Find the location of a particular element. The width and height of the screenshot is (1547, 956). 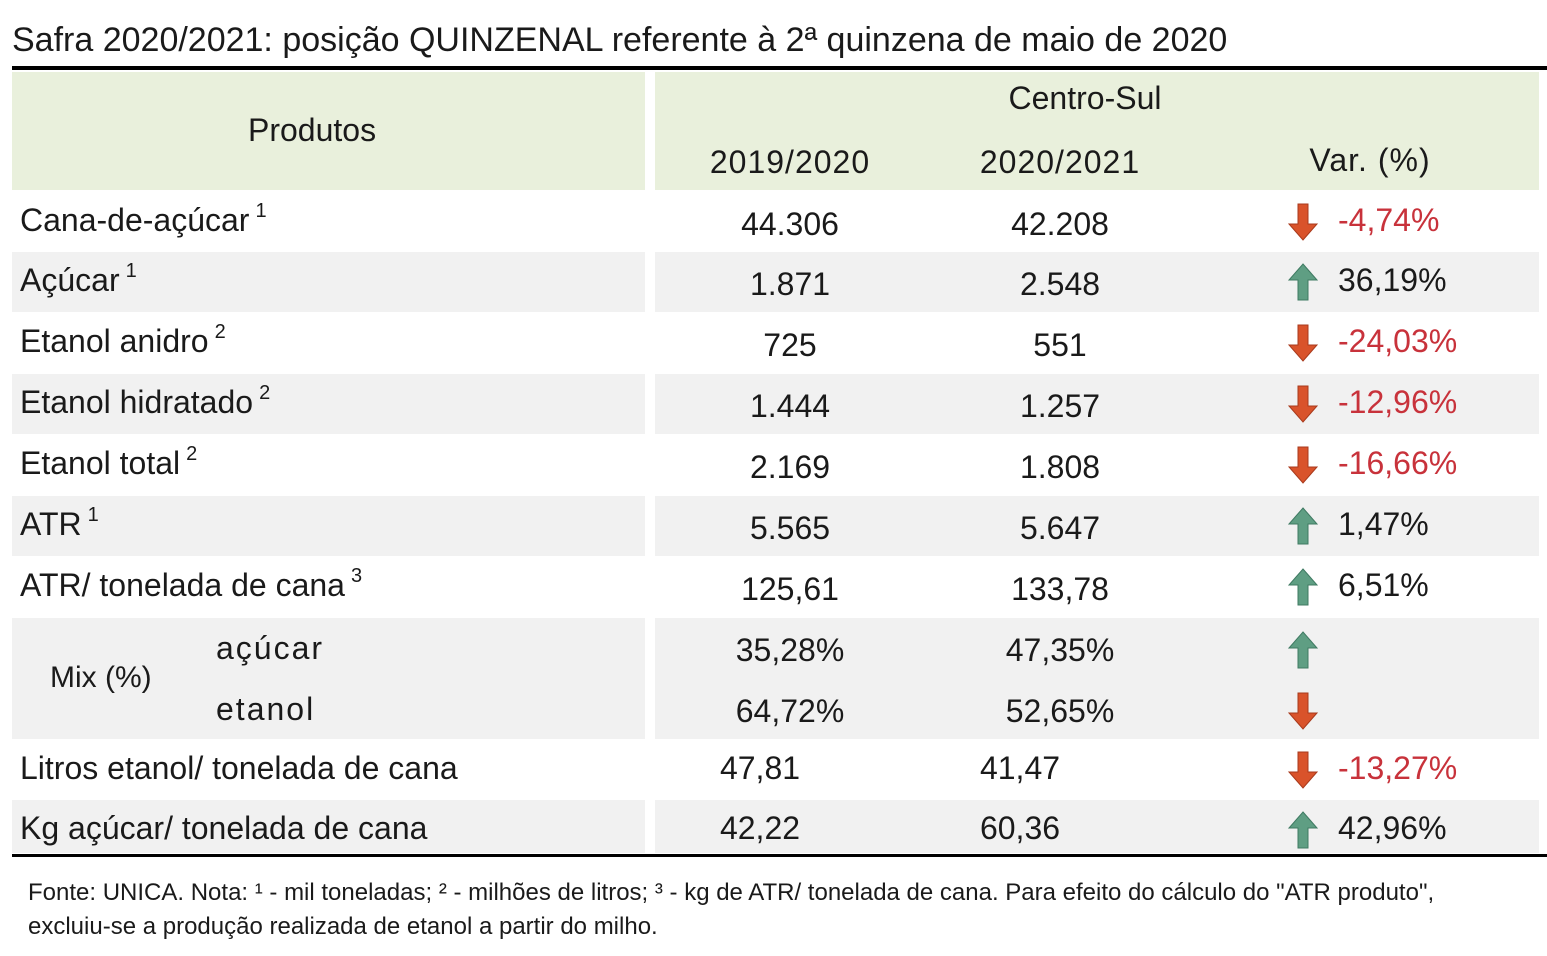

variation-value: 6,51% is located at coordinates (1383, 585).